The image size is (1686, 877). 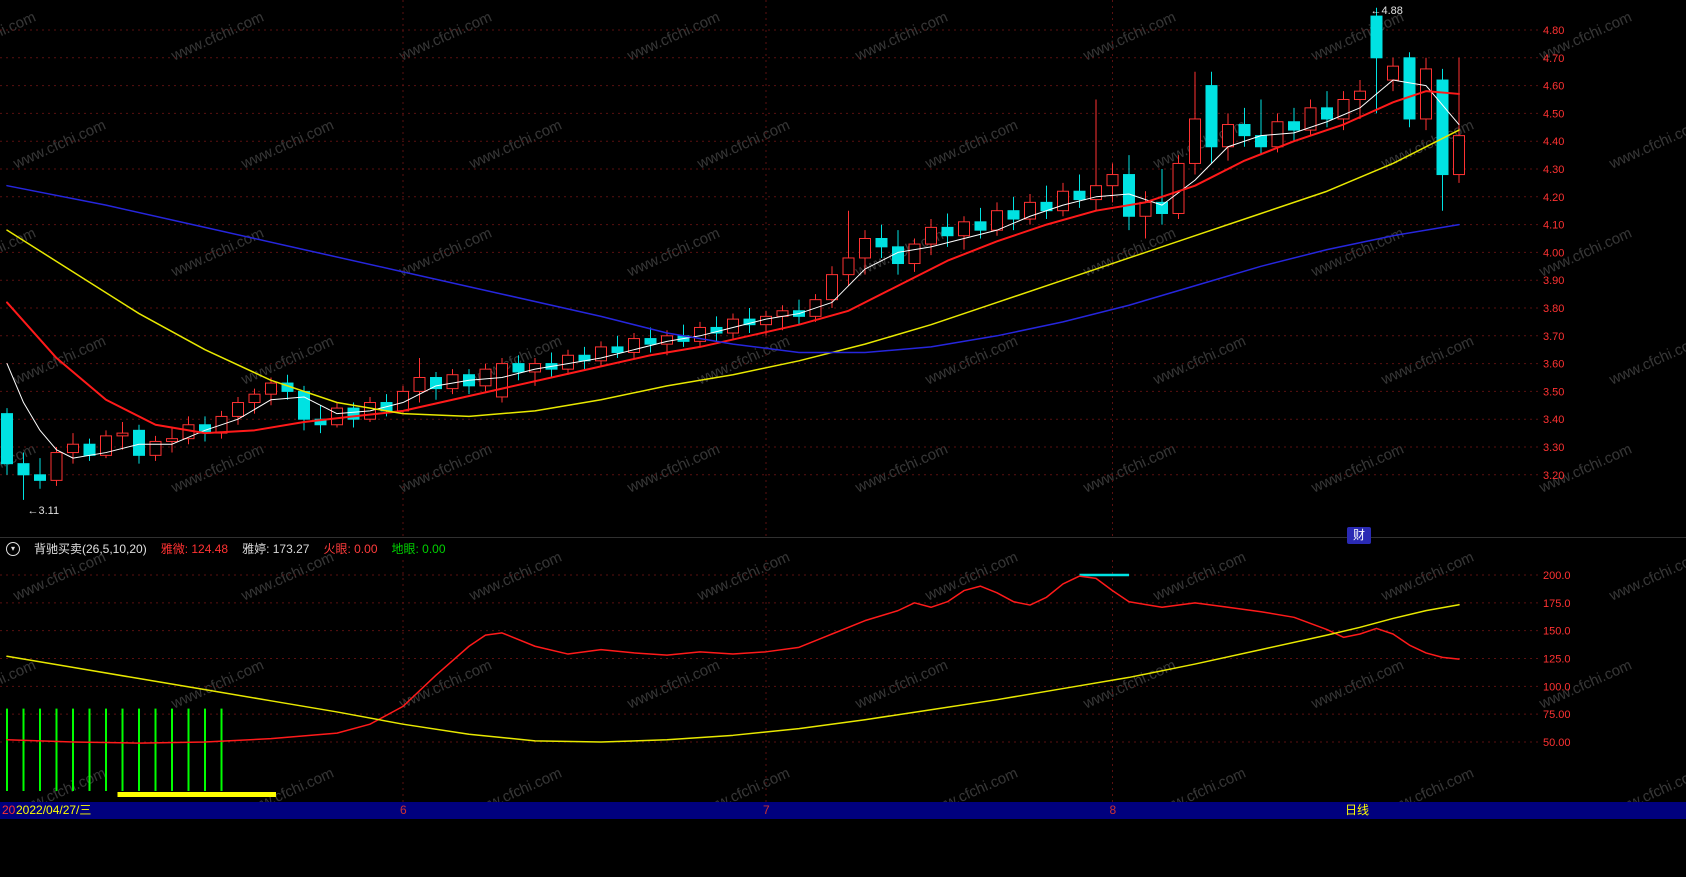 What do you see at coordinates (350, 549) in the screenshot?
I see `indicator-header-item: 火眼: 0.00` at bounding box center [350, 549].